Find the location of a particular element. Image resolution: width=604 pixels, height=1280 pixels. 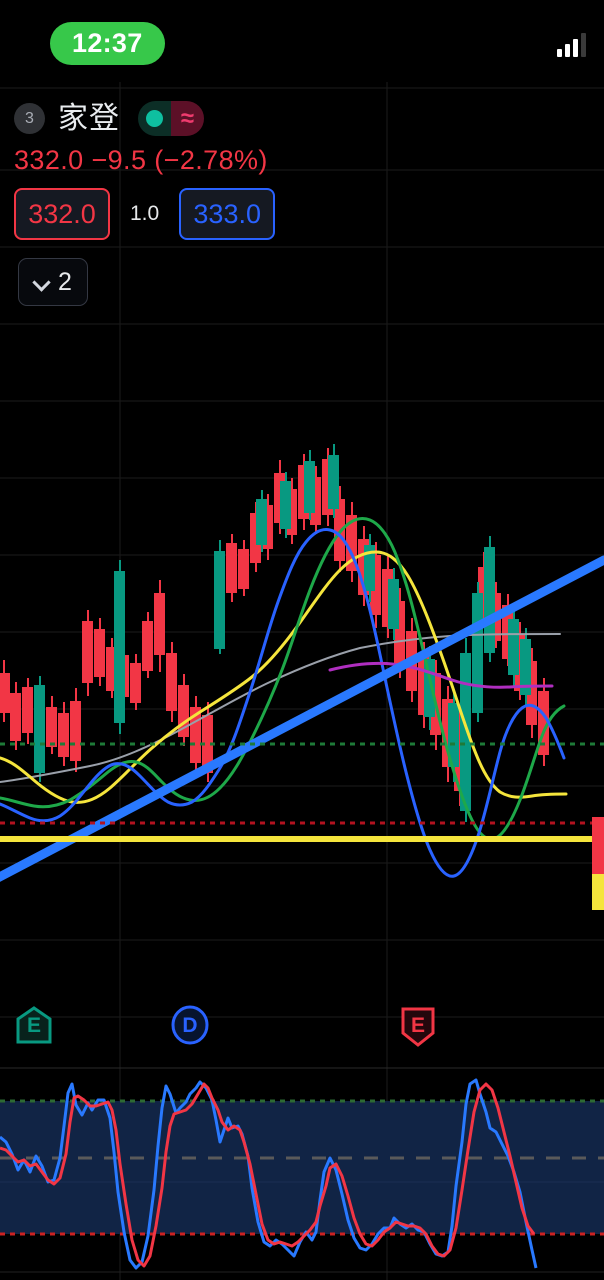

symbol-row: 3 家登 ≈ is located at coordinates (109, 118).